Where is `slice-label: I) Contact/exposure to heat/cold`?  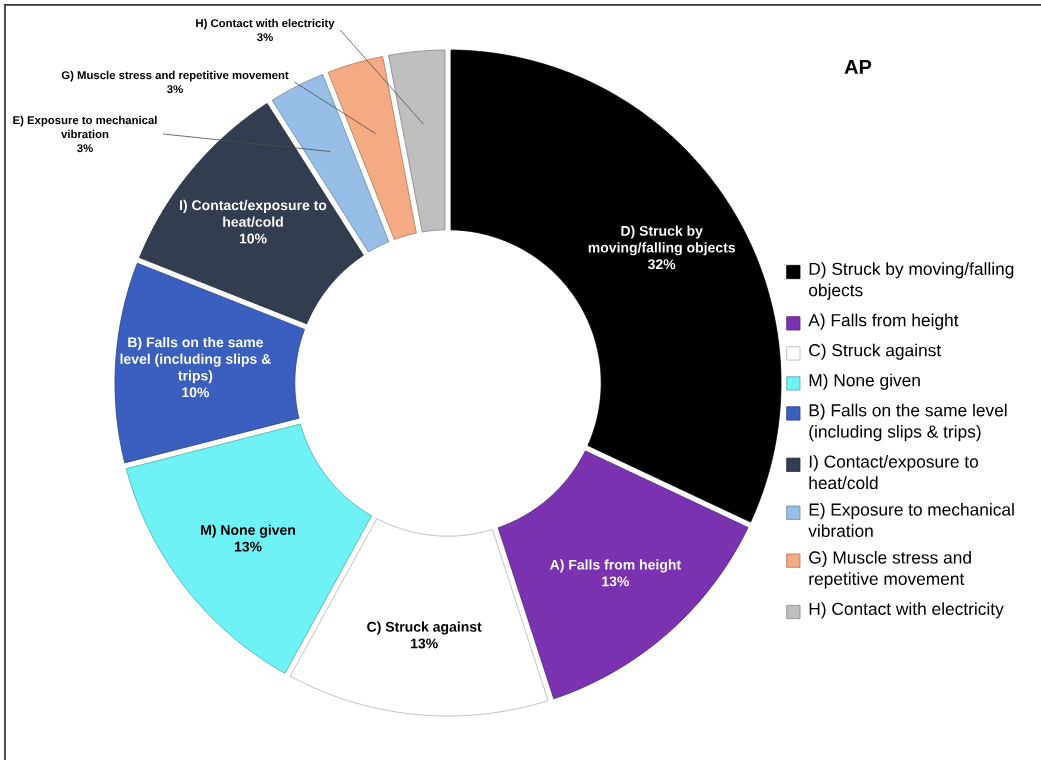 slice-label: I) Contact/exposure to heat/cold is located at coordinates (253, 213).